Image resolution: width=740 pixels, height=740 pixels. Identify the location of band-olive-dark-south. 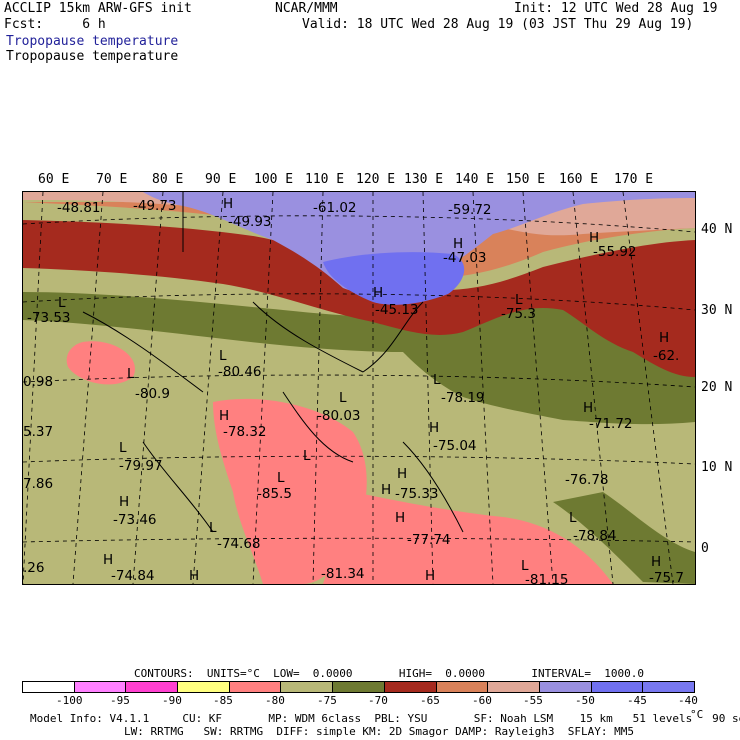
(624, 538).